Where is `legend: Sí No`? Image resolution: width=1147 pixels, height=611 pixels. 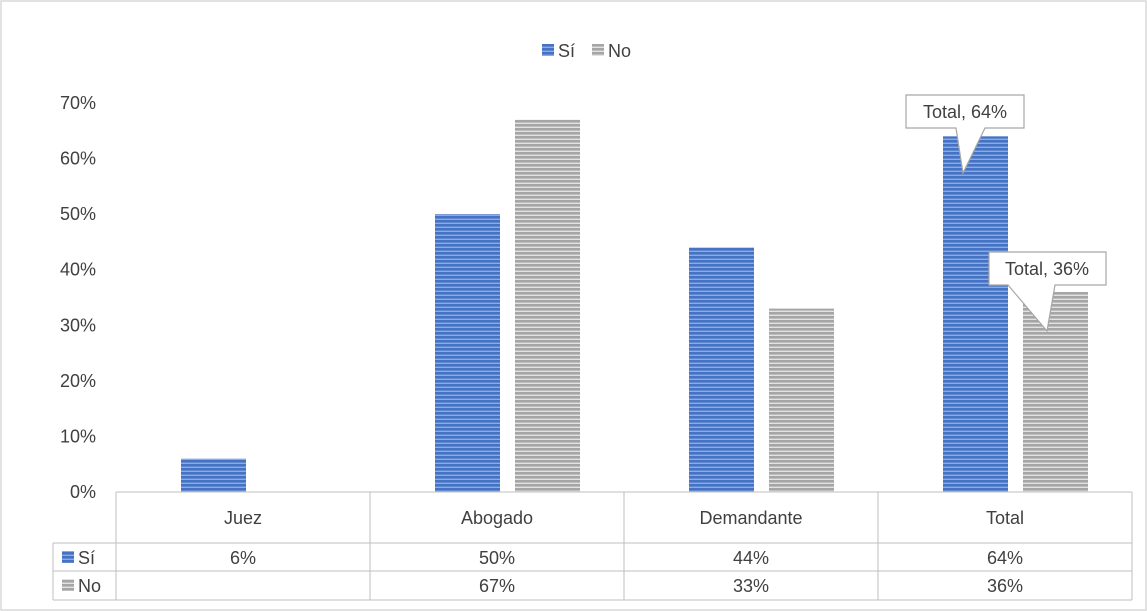
legend: Sí No is located at coordinates (586, 51).